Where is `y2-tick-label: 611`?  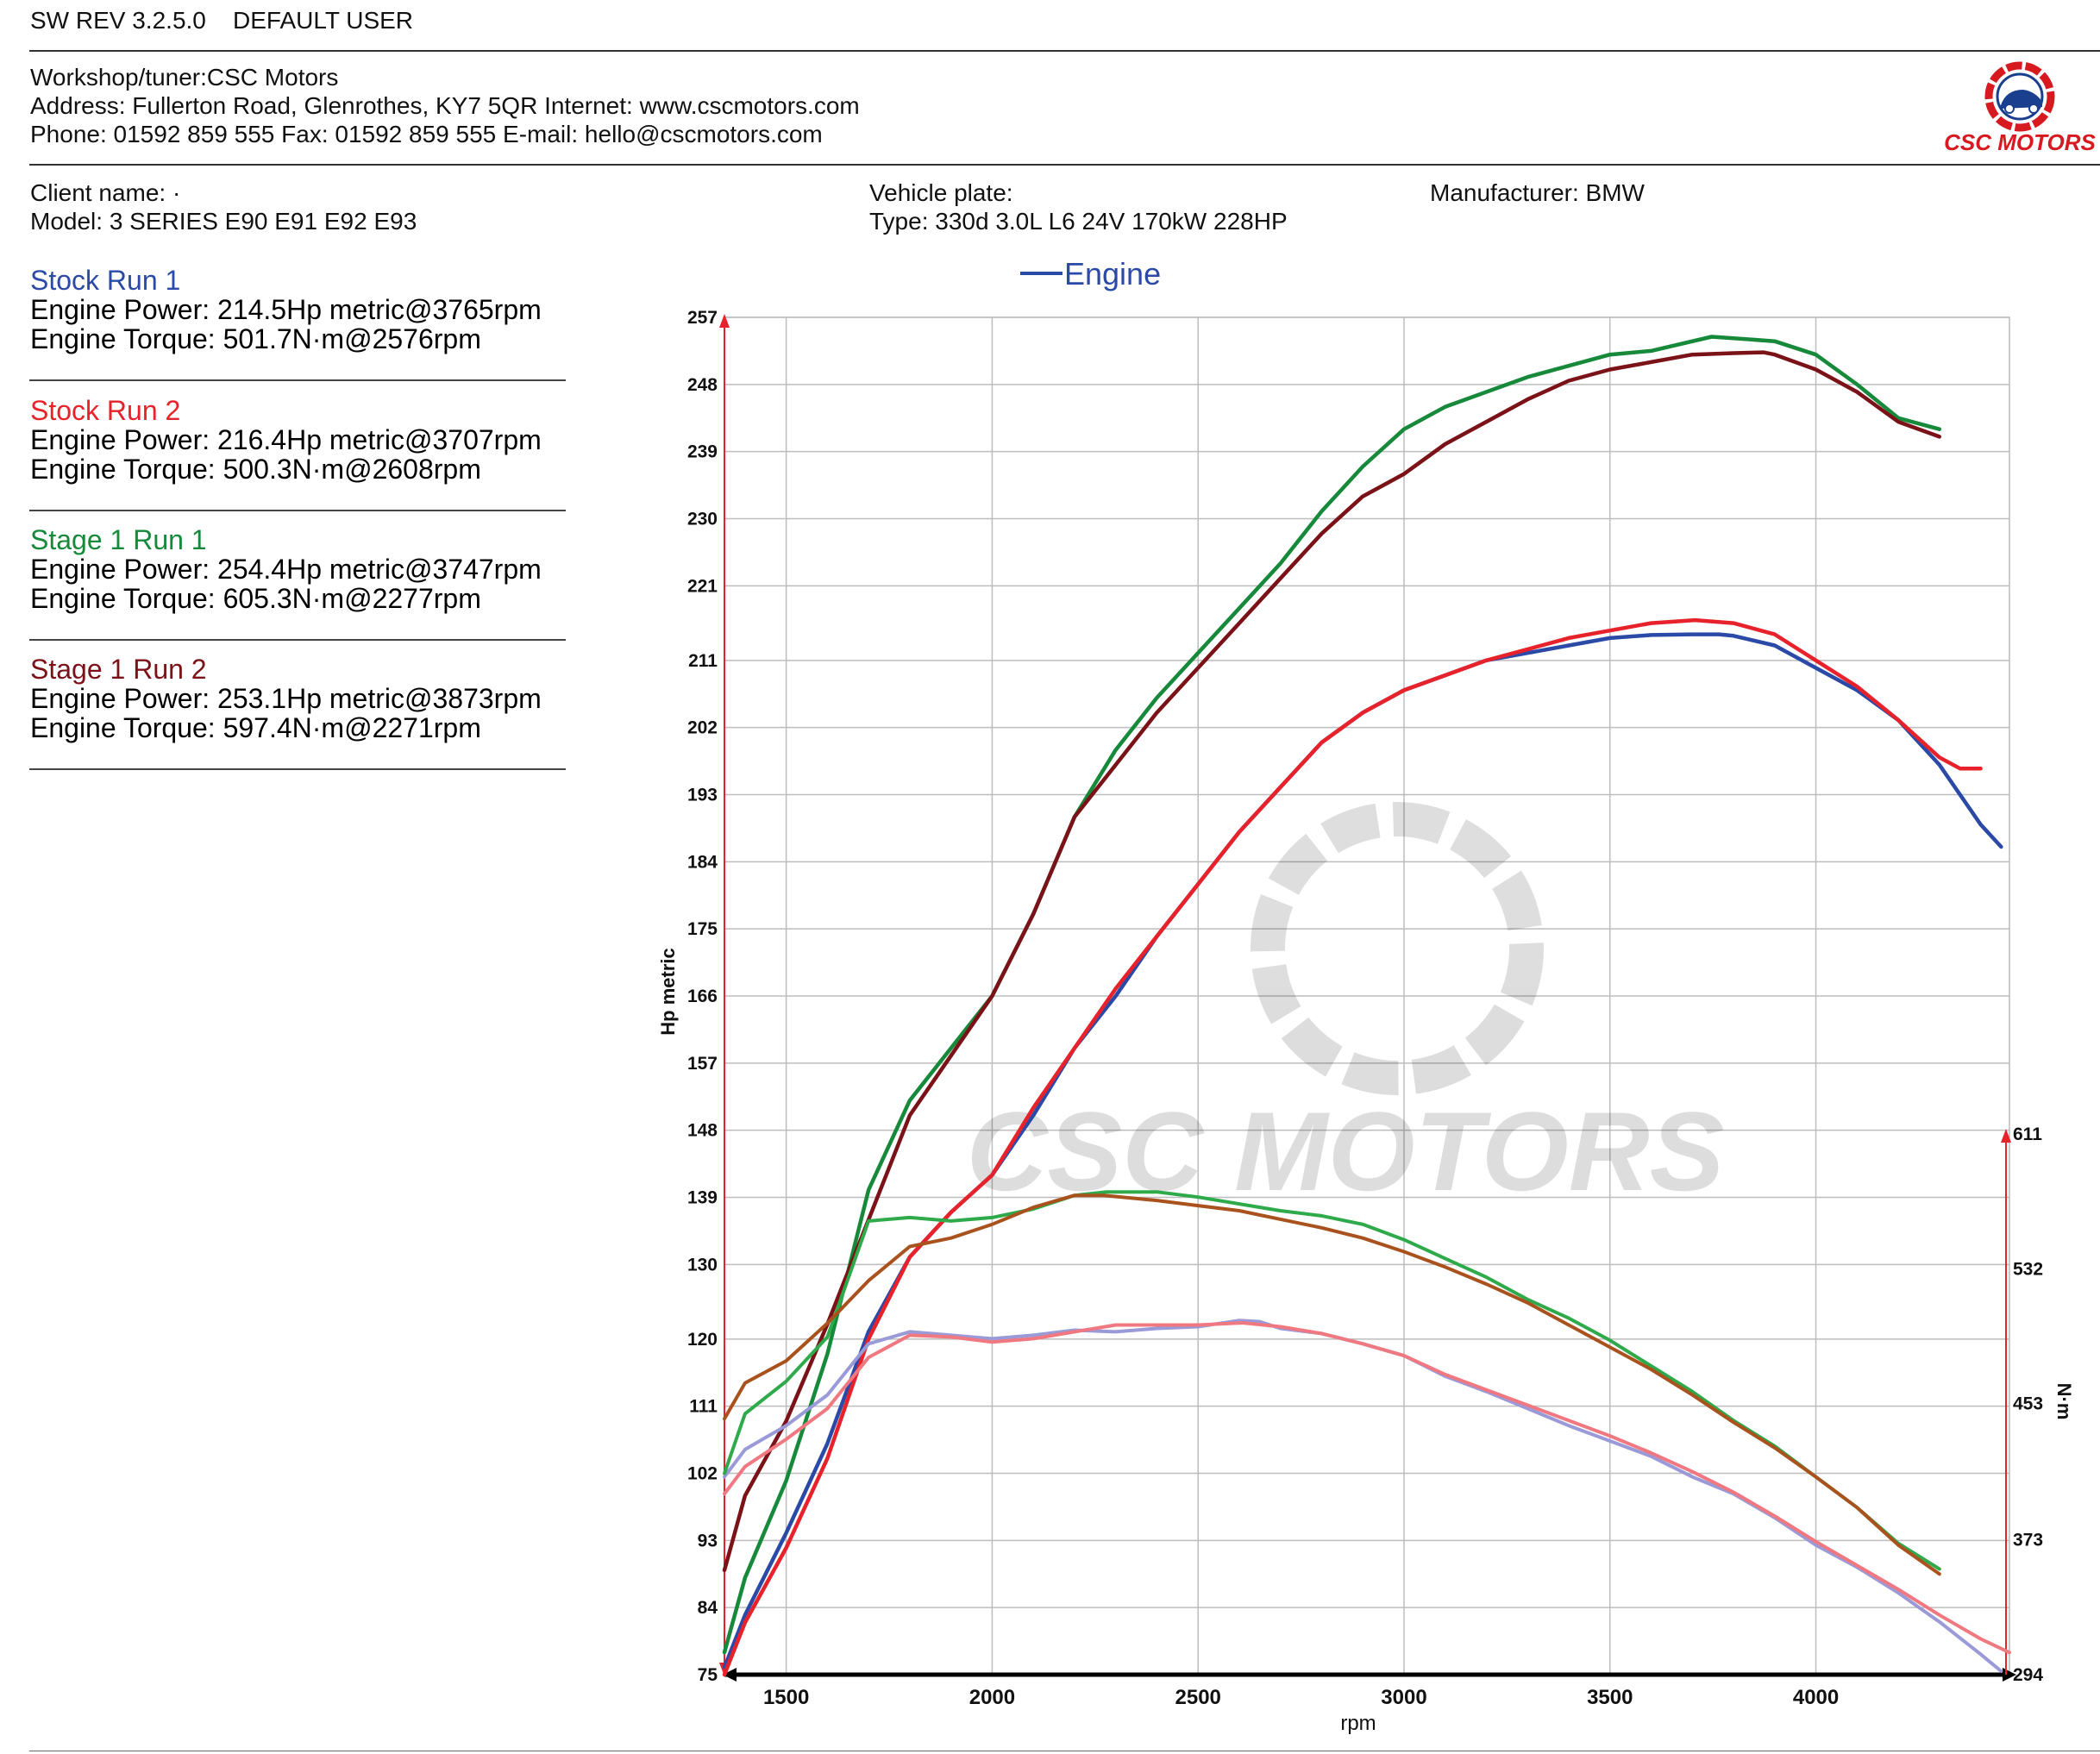
y2-tick-label: 611 is located at coordinates (2027, 1134).